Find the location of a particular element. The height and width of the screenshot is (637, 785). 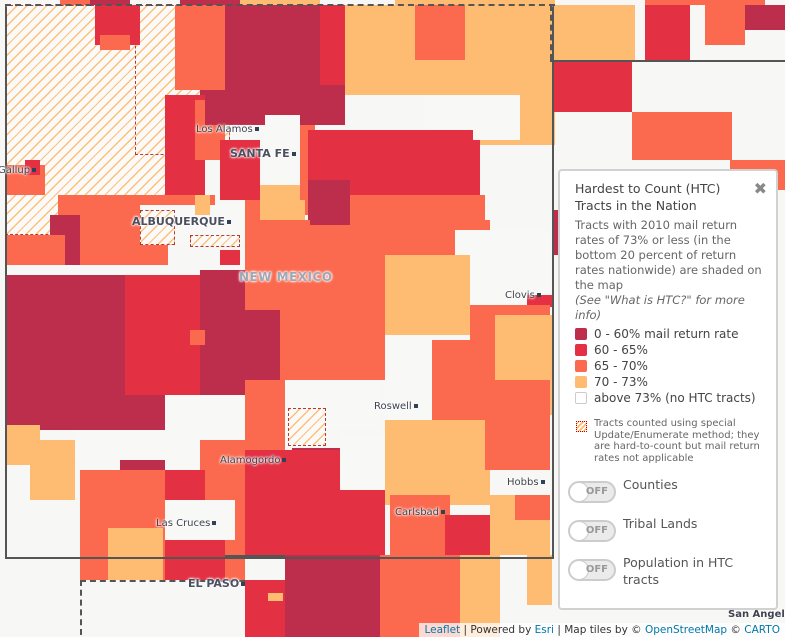

bin-label: 60 - 65% is located at coordinates (621, 350).